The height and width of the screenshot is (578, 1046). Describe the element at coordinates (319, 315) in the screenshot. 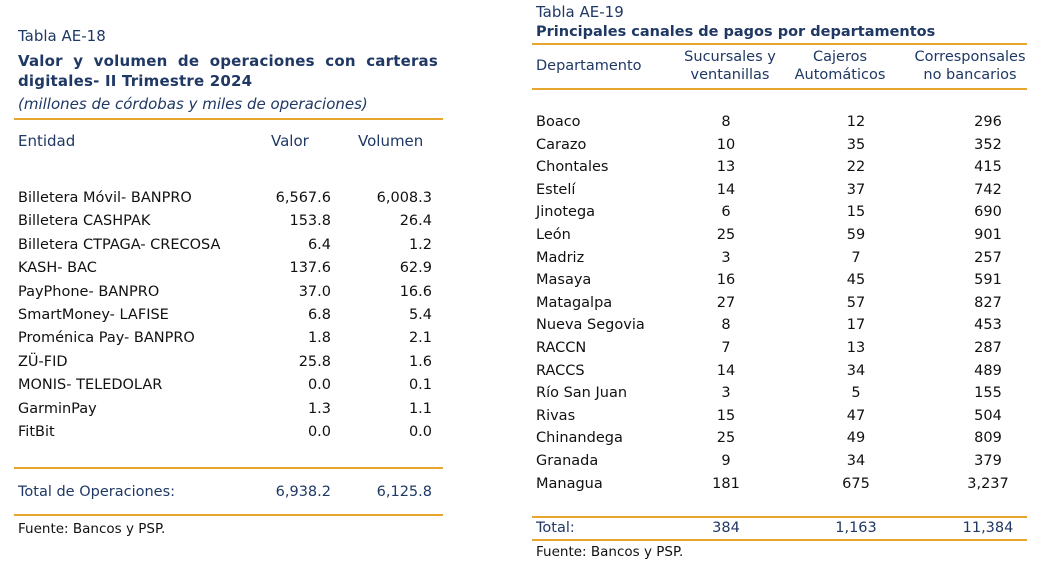

I see `valor-cell: 6.8` at that location.